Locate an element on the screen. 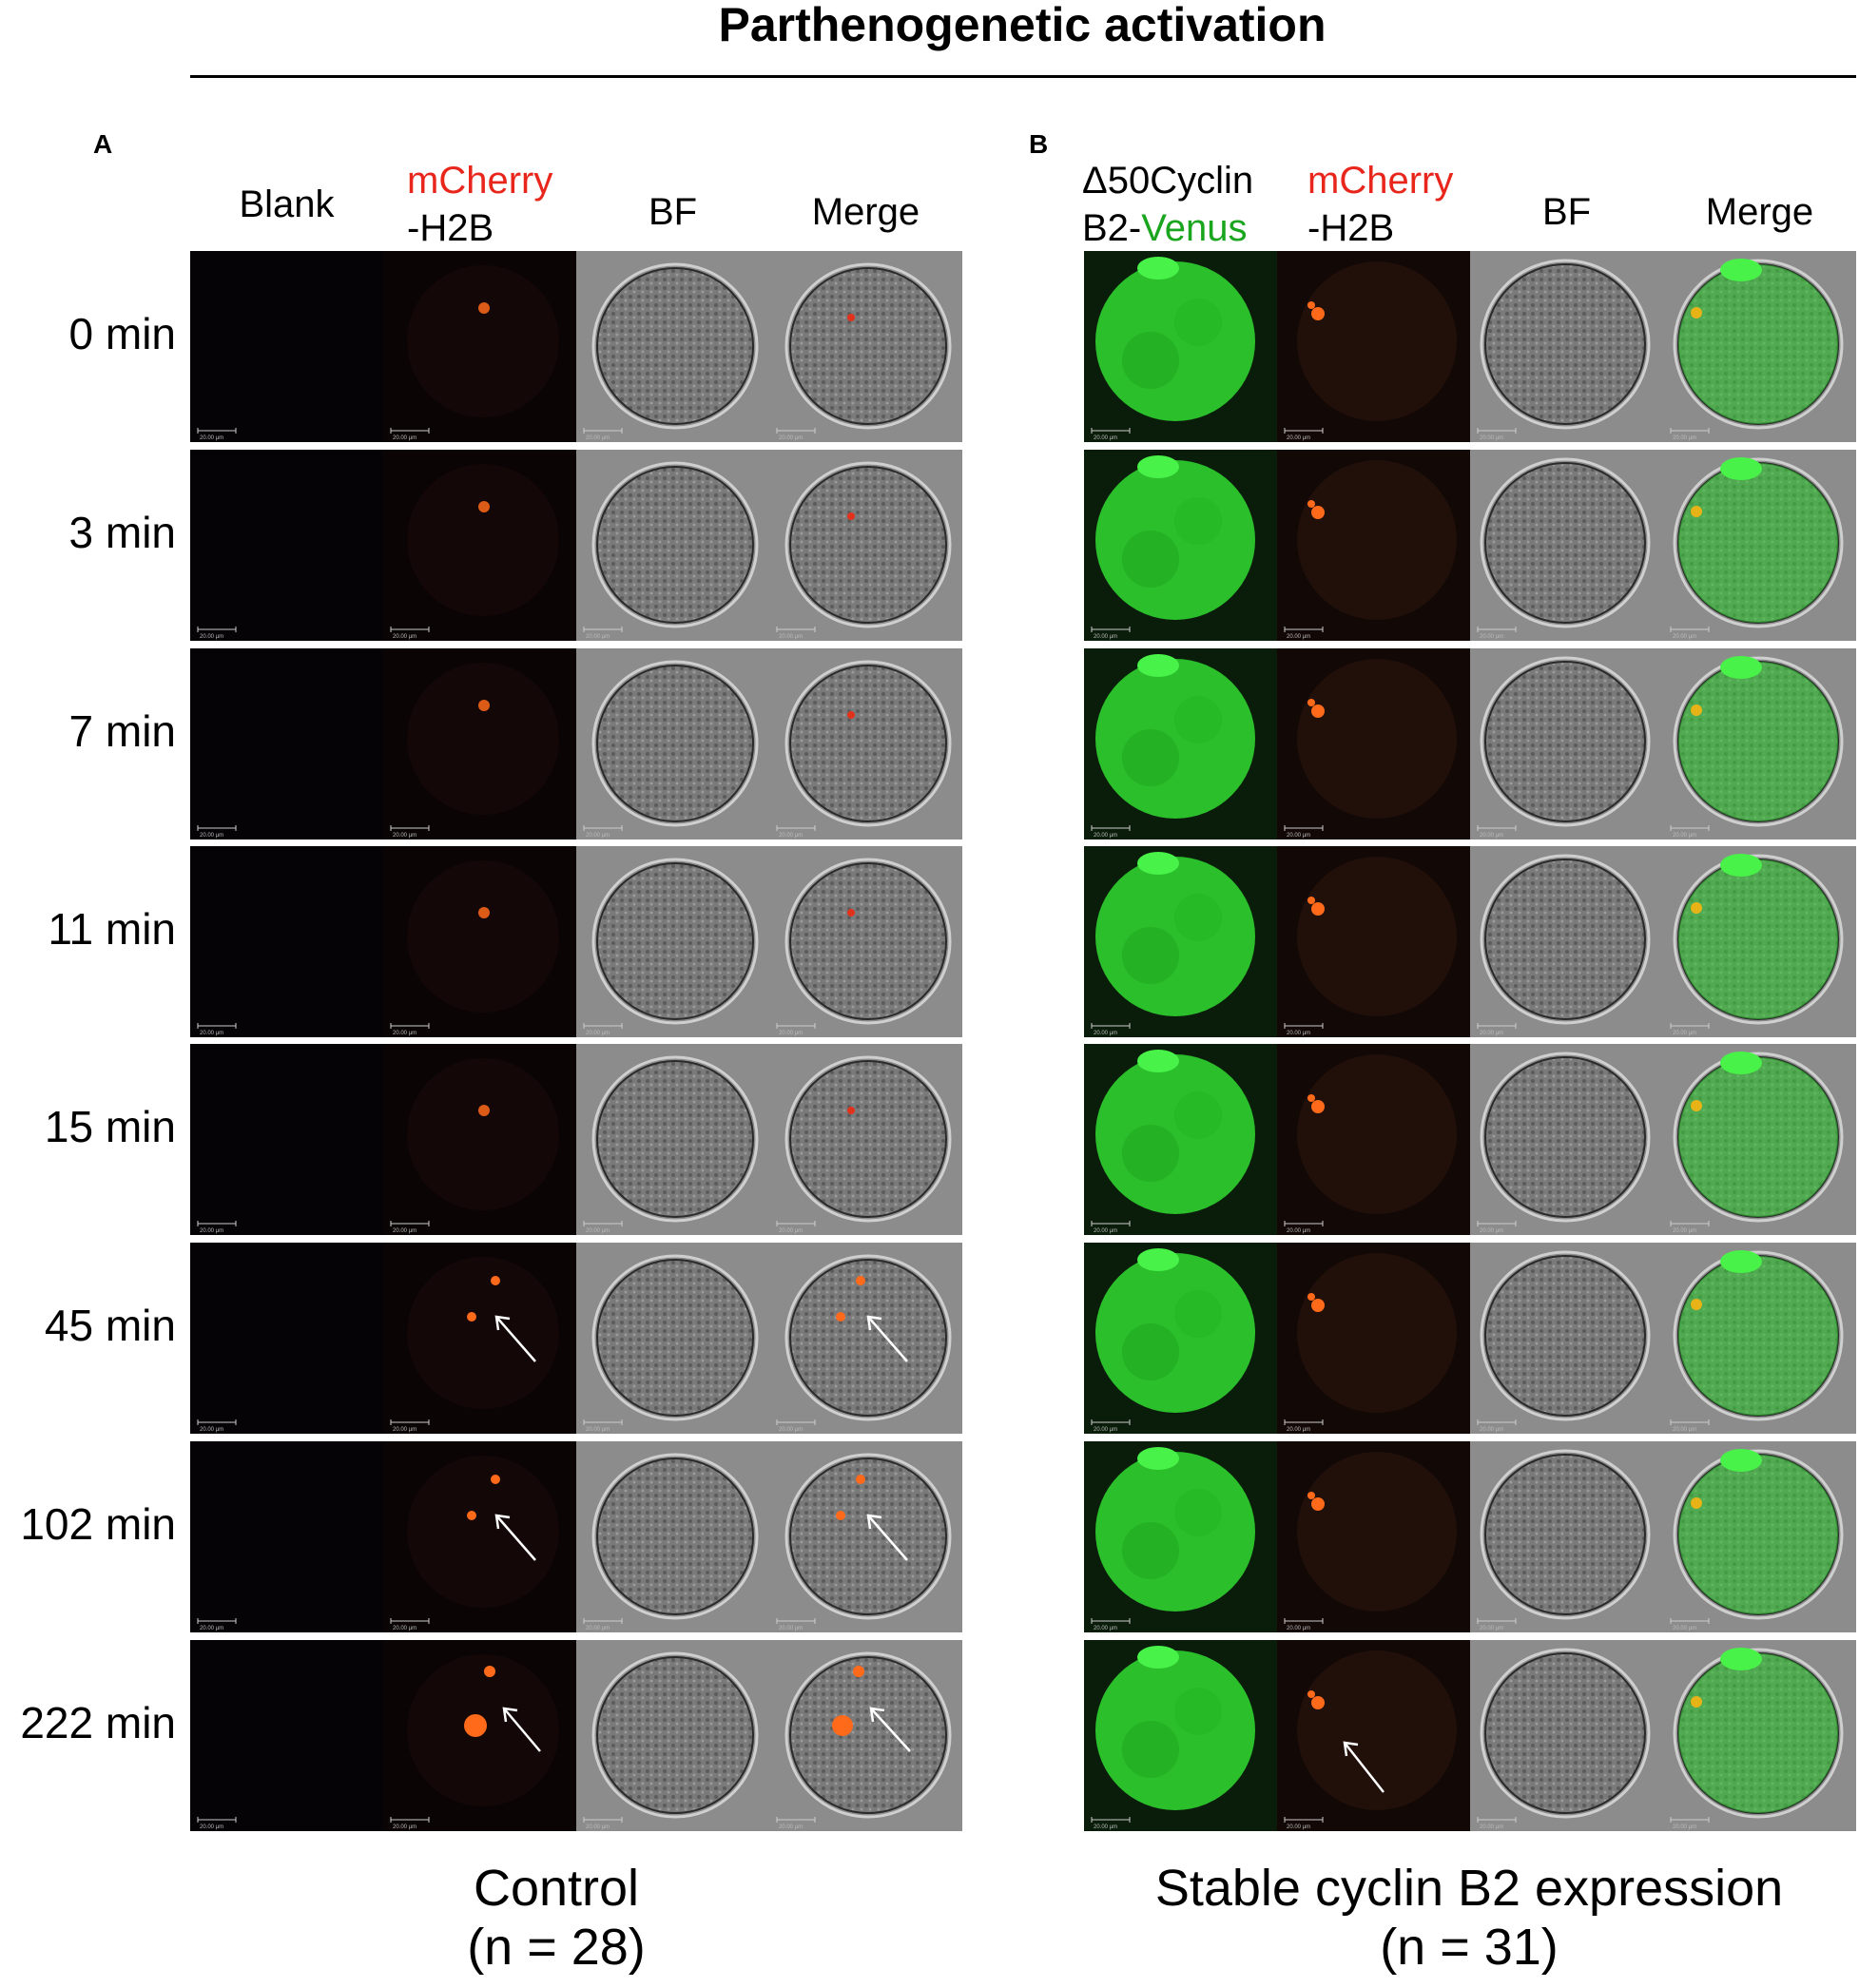  footer-a-line2: (n = 28) is located at coordinates (556, 1947).